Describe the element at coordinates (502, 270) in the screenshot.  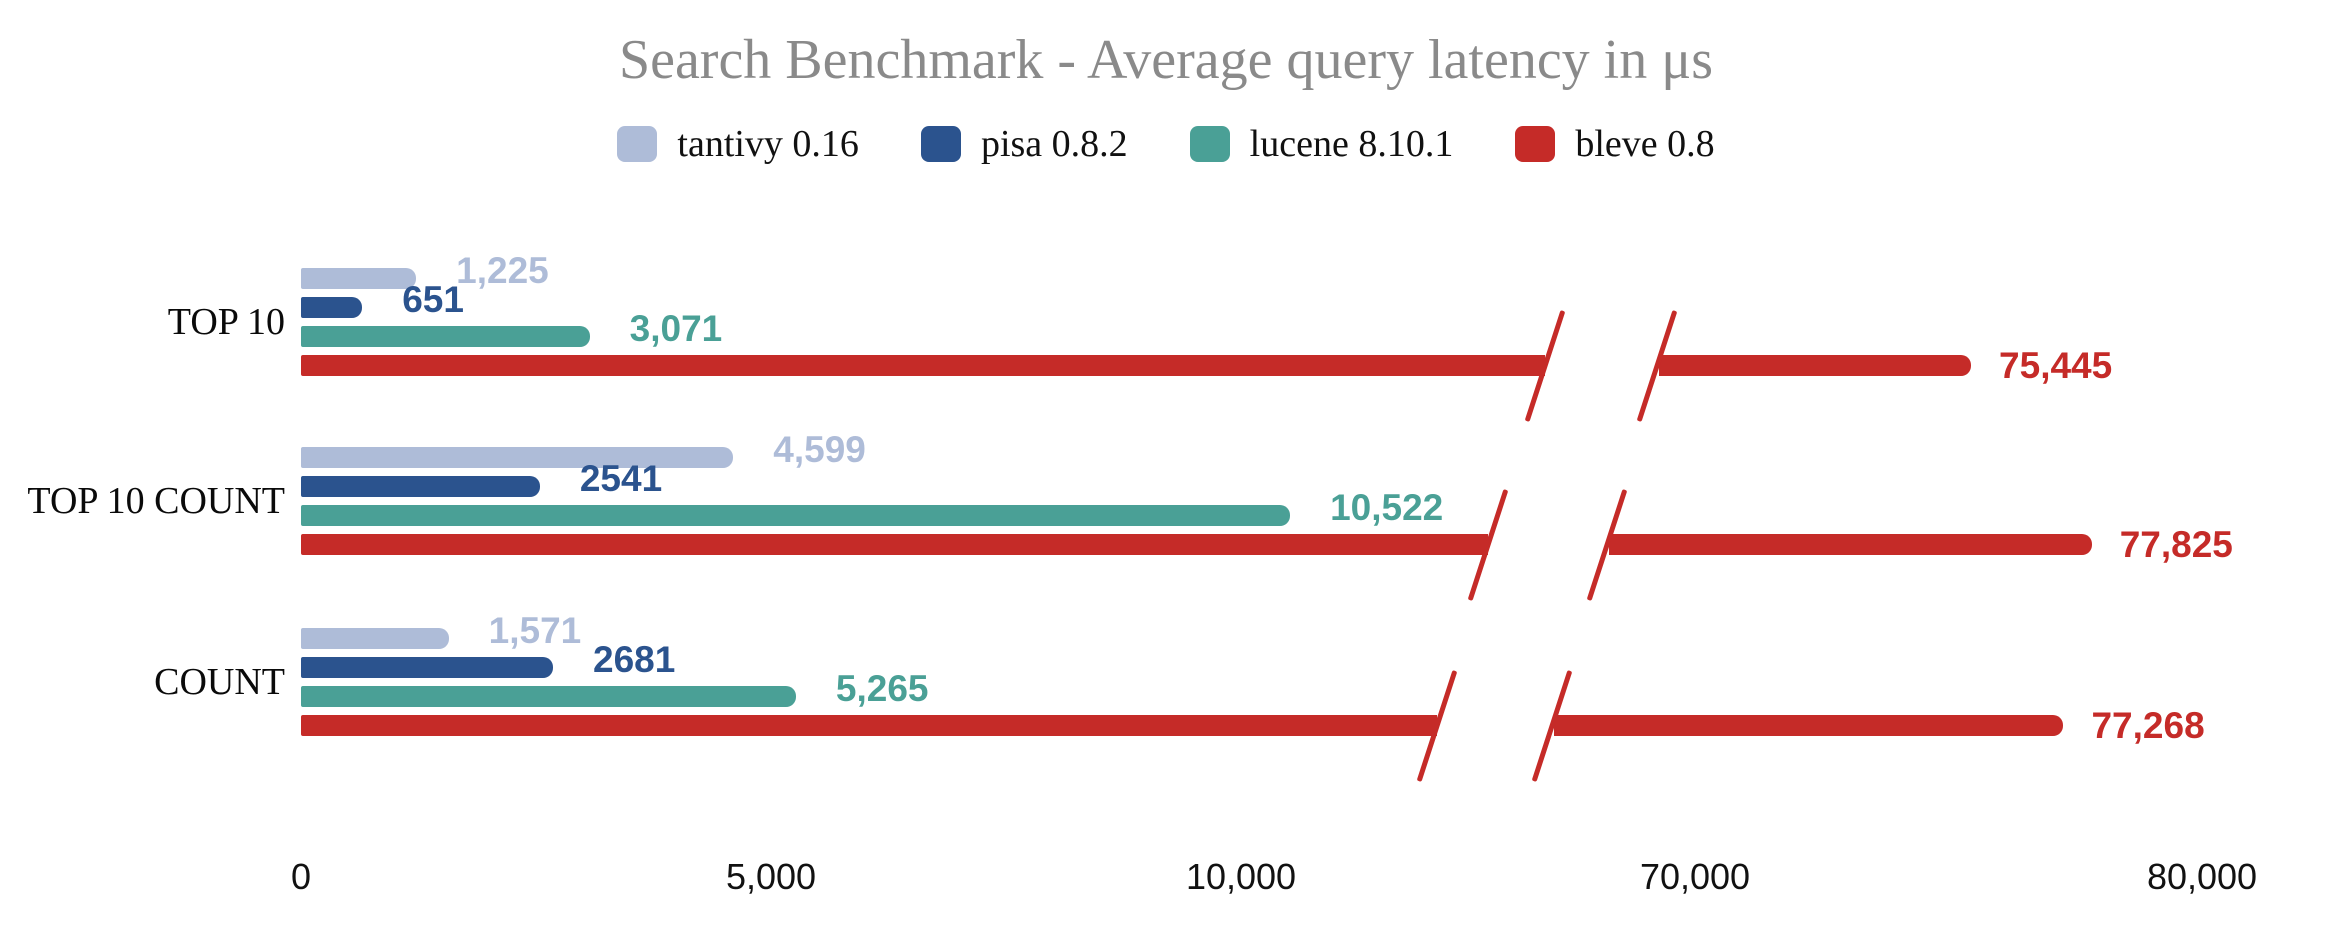
I see `bar-value-label: 1,225` at that location.